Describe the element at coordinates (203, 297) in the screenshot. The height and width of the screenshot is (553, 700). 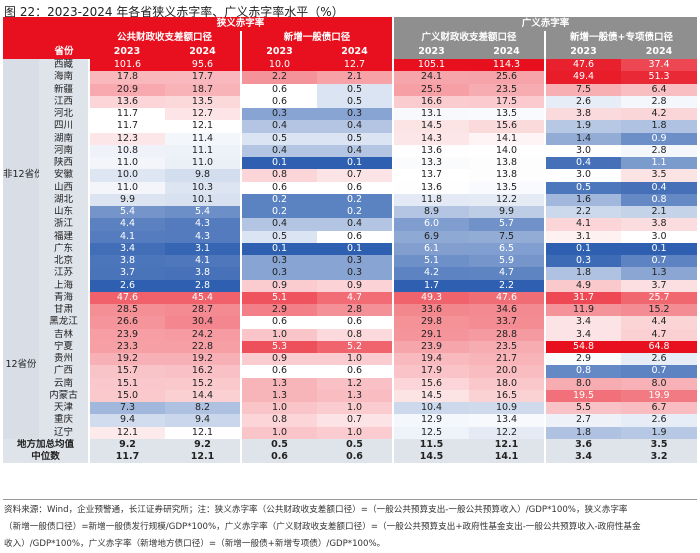
I see `value-cell: 45.4` at that location.